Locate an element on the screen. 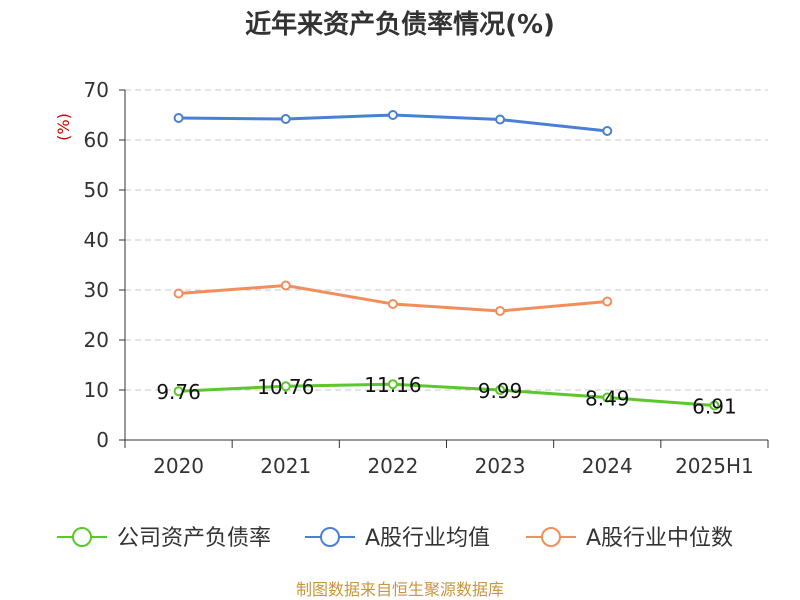 This screenshot has height=600, width=800. x-tick-label: 2021 is located at coordinates (285, 466).